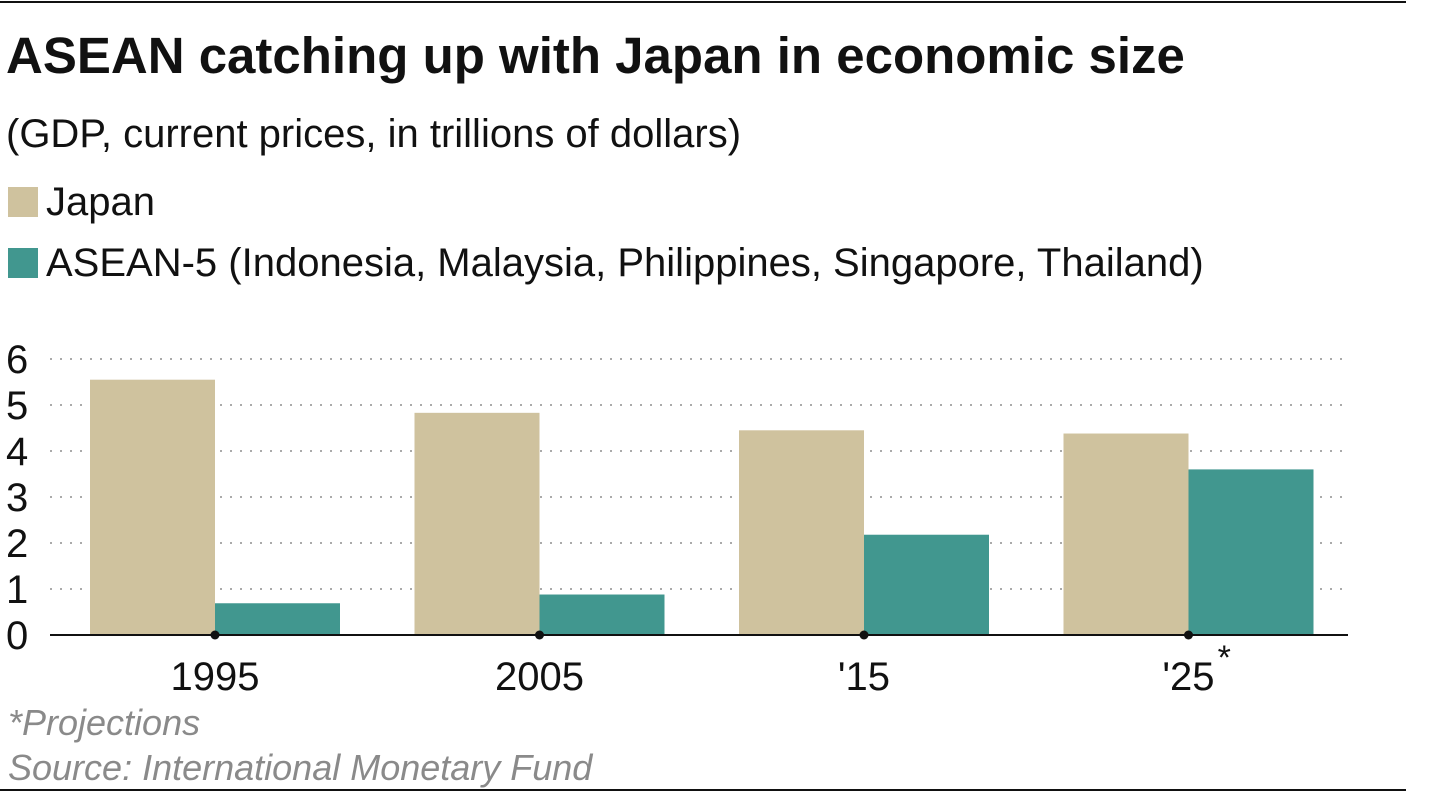  I want to click on source-note: Source: International Monetary Fund, so click(300, 767).